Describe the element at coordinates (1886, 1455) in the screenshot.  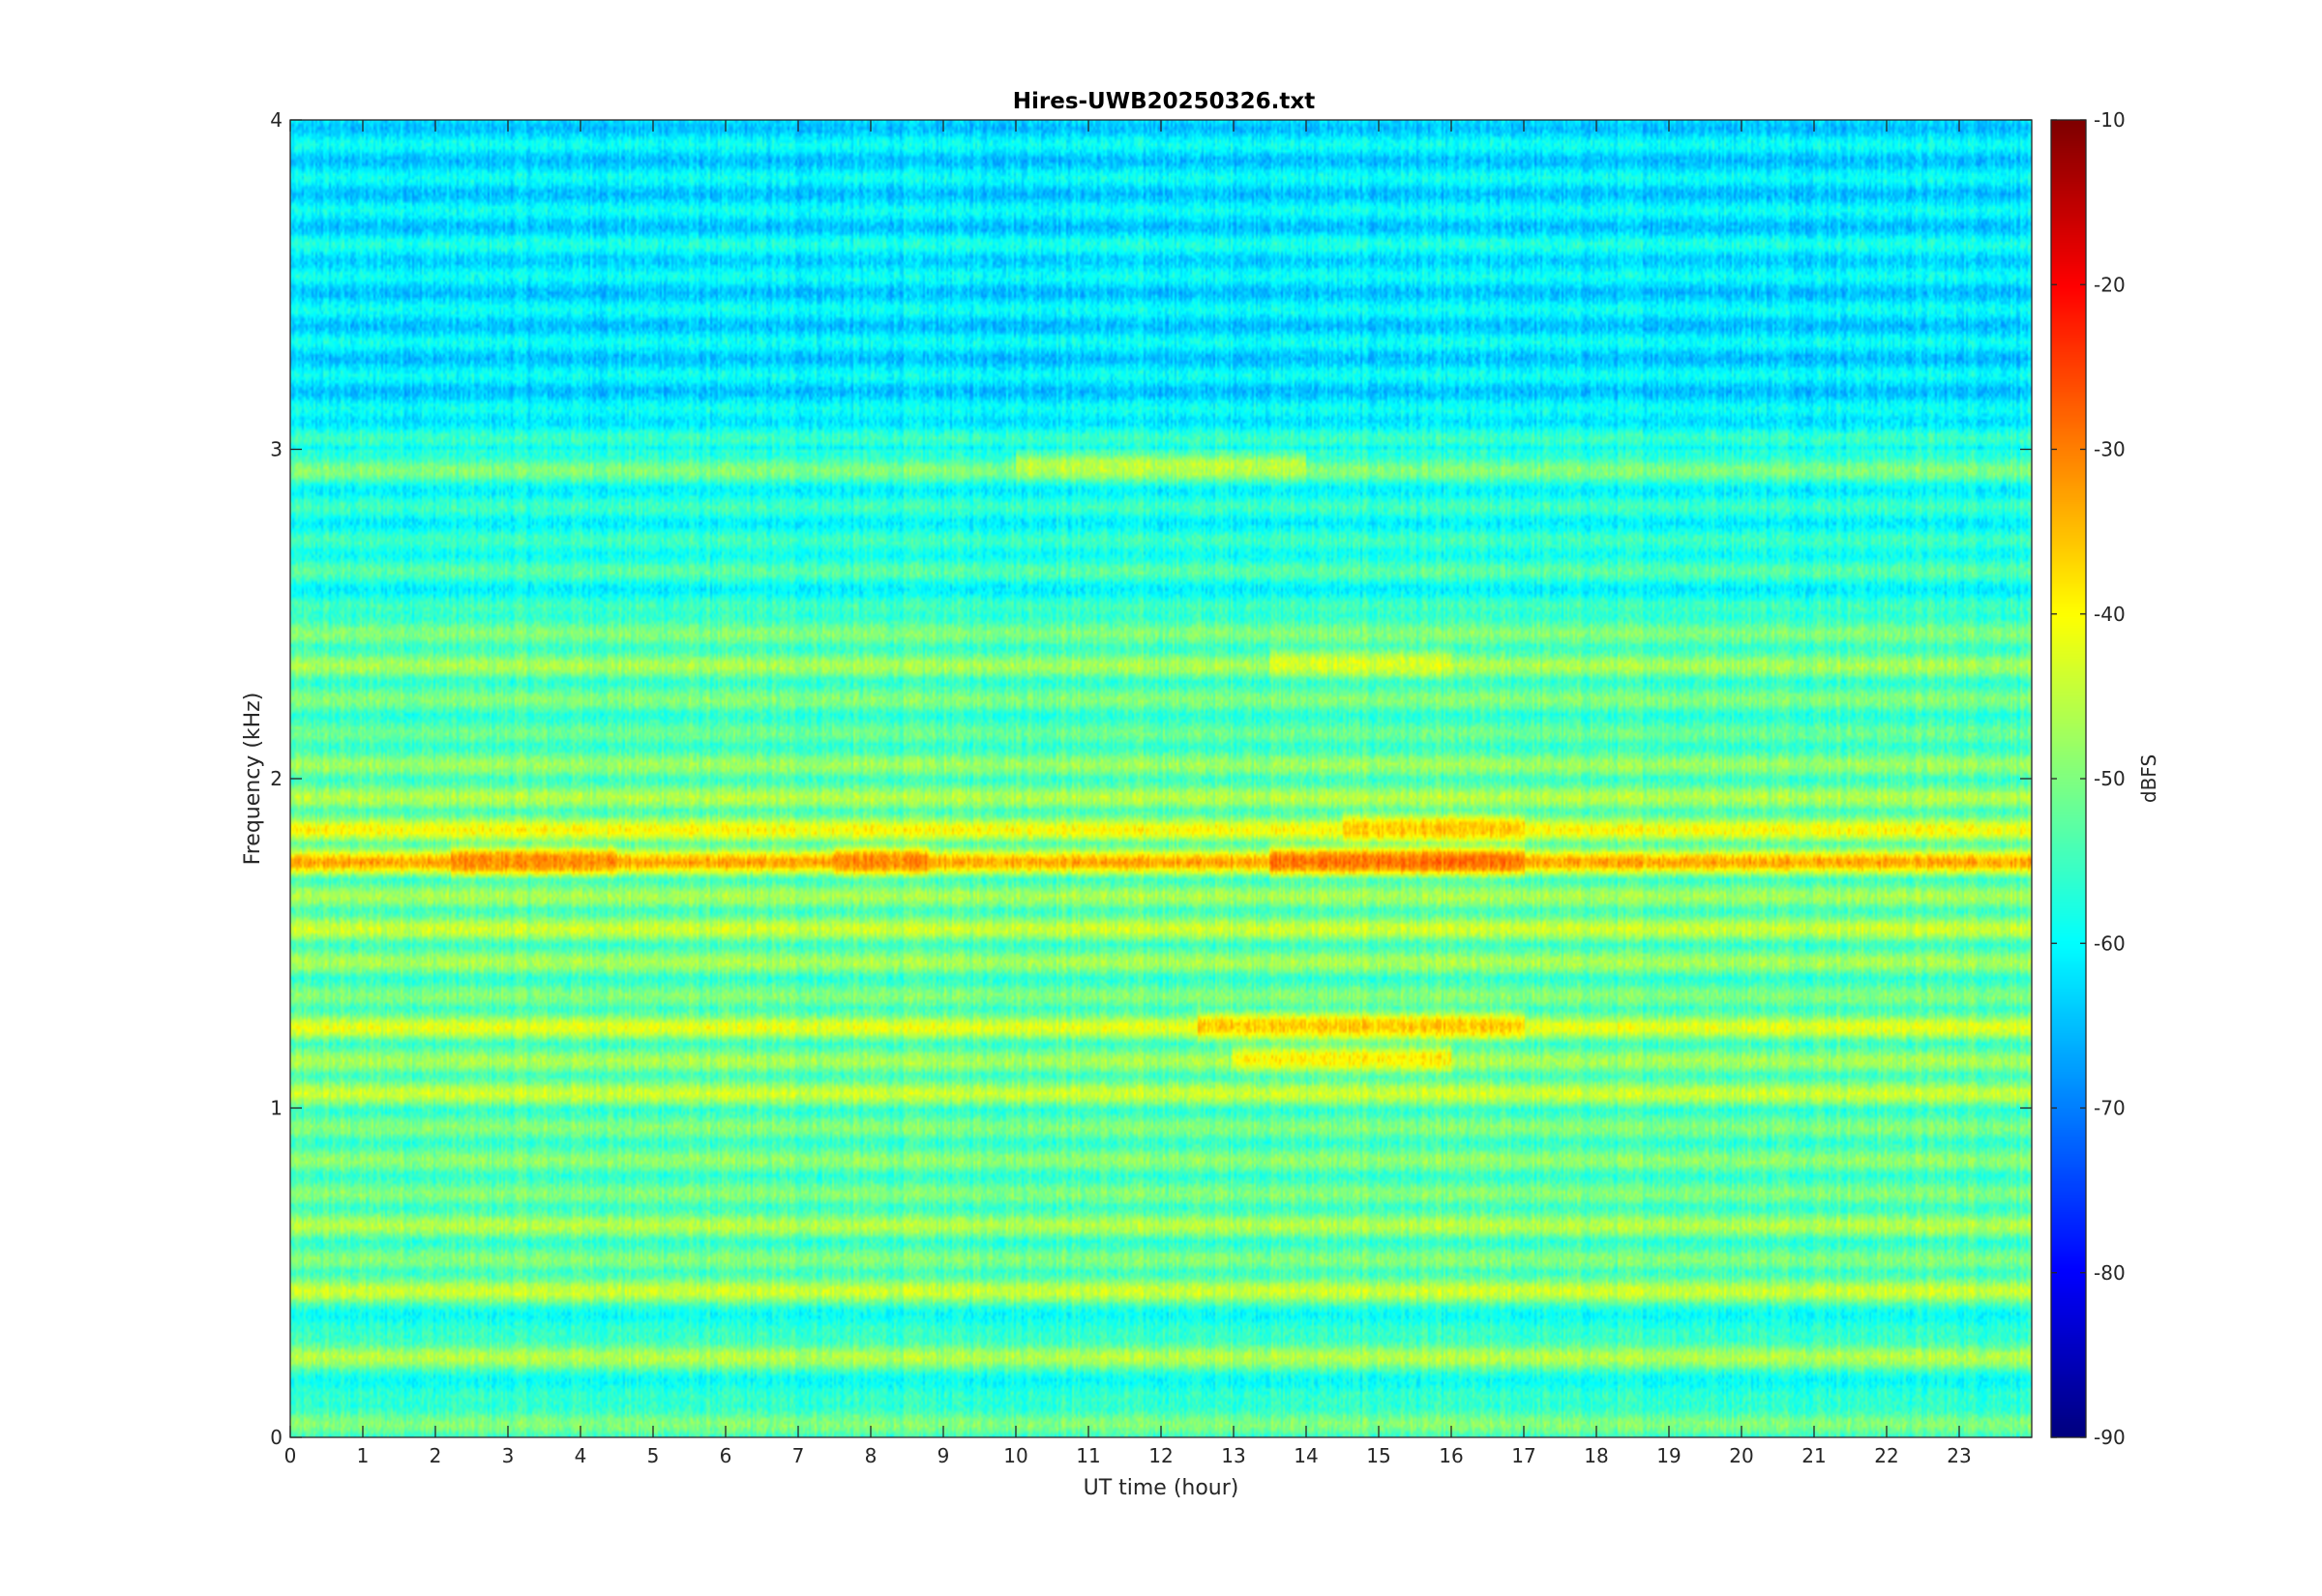
I see `x-tick-label: 22` at that location.